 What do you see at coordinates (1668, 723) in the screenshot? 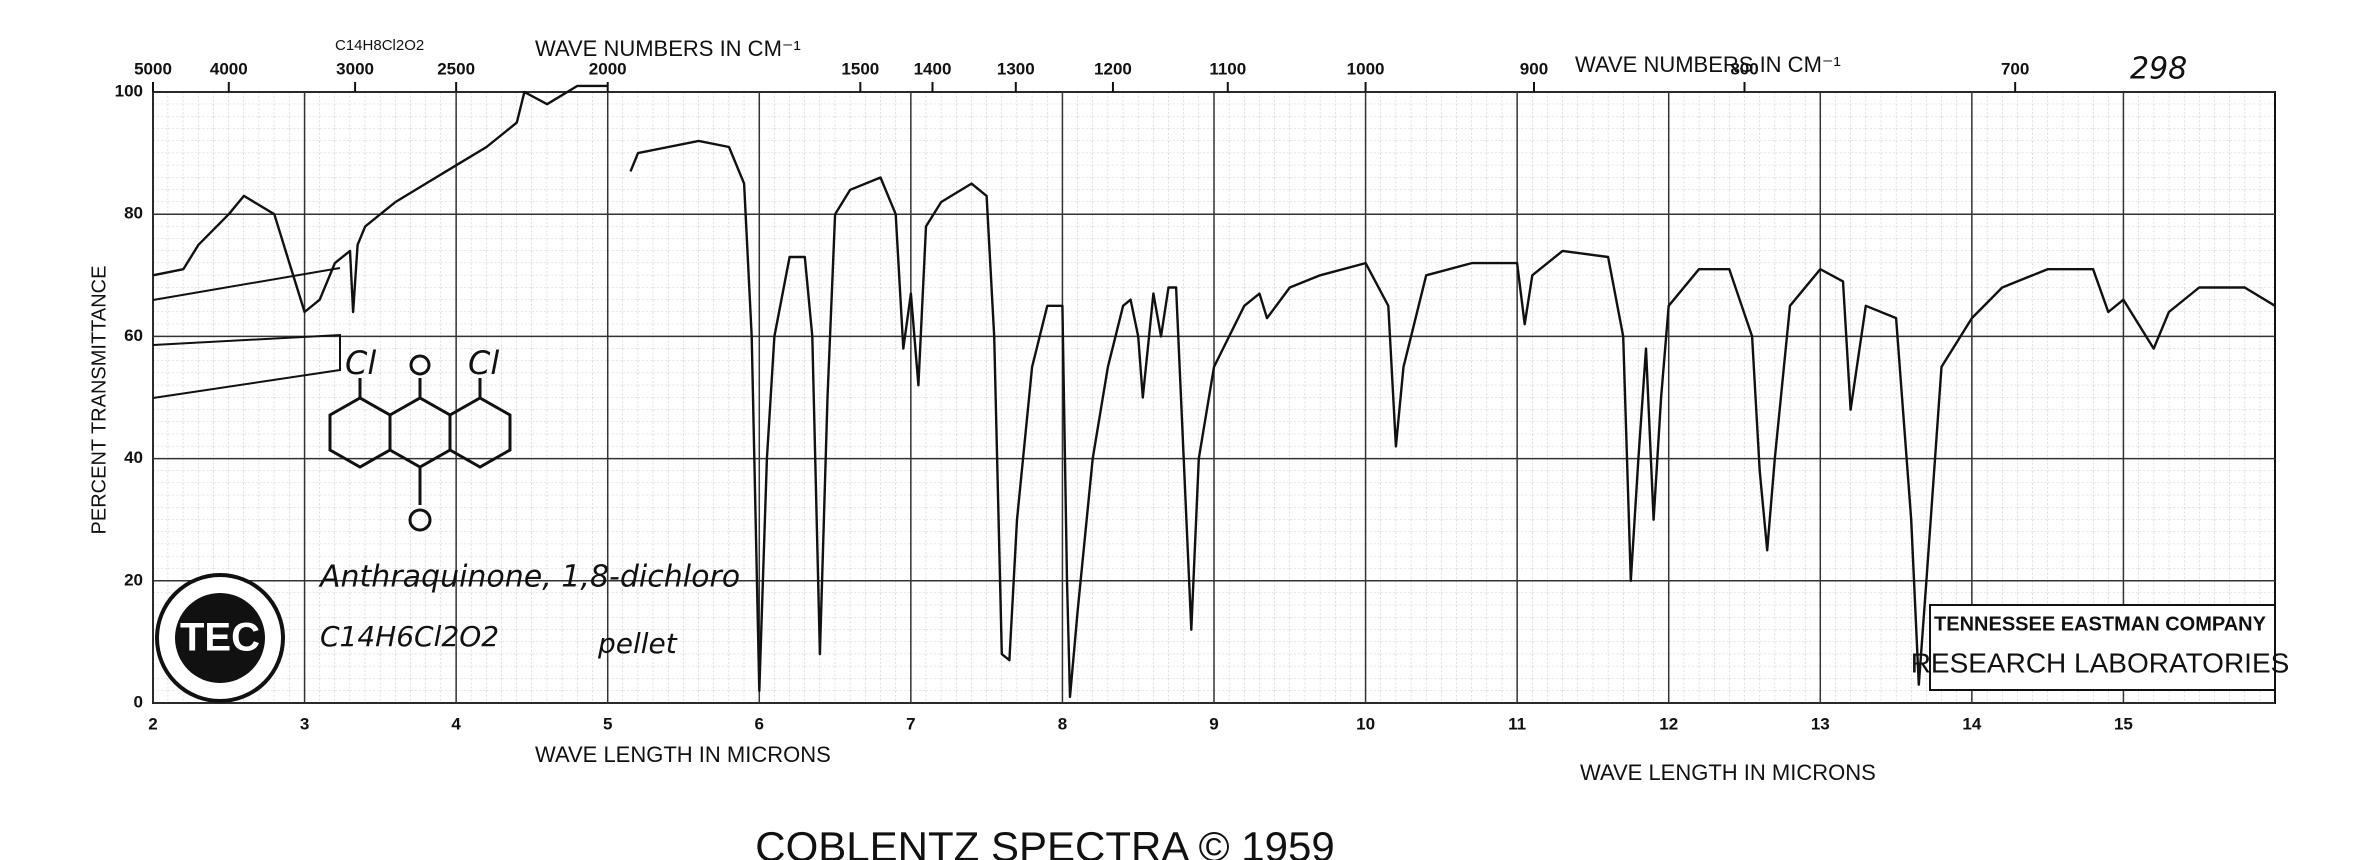
I see `x-tick-label: 12` at bounding box center [1668, 723].